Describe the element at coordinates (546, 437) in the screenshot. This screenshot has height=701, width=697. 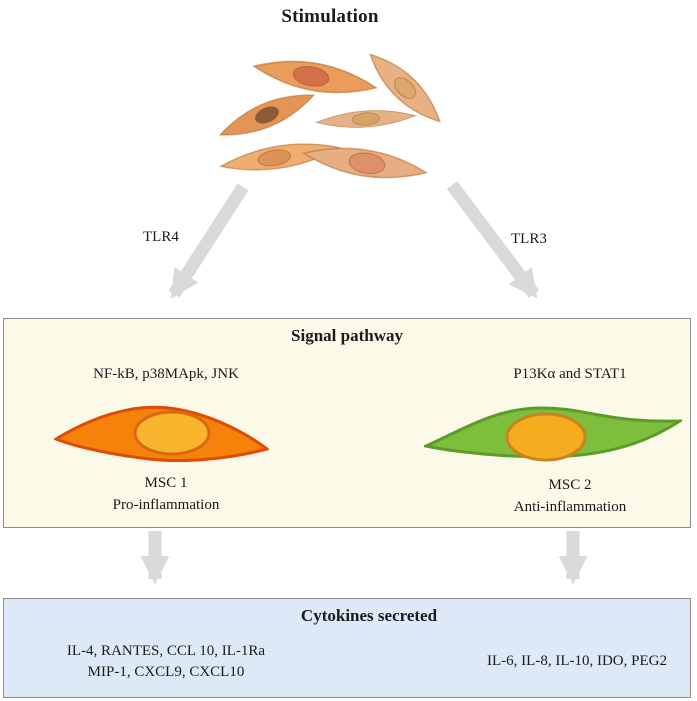
I see `msc2-cell-nucleus` at that location.